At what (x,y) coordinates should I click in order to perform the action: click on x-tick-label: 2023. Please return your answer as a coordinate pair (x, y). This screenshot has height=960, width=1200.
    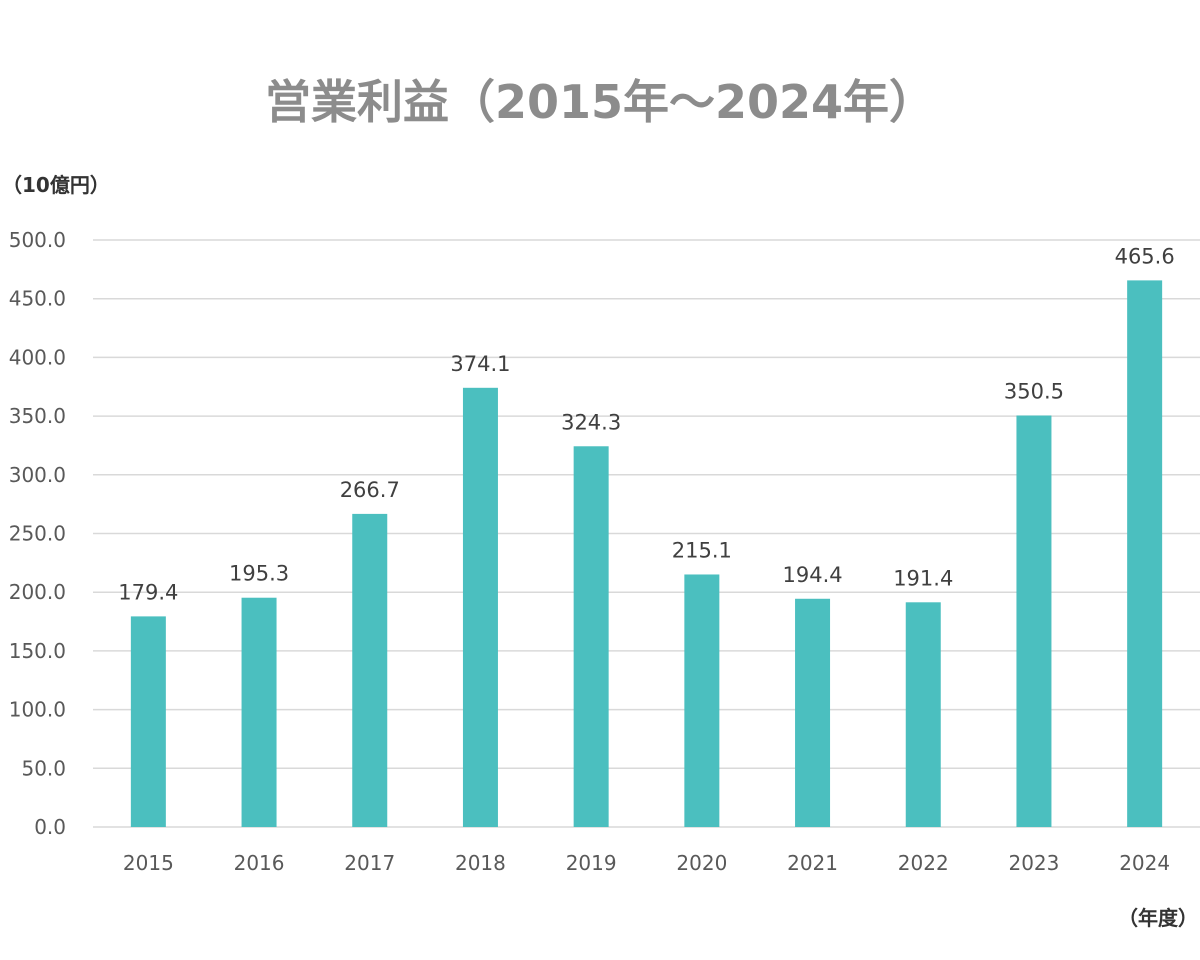
    Looking at the image, I should click on (1033, 863).